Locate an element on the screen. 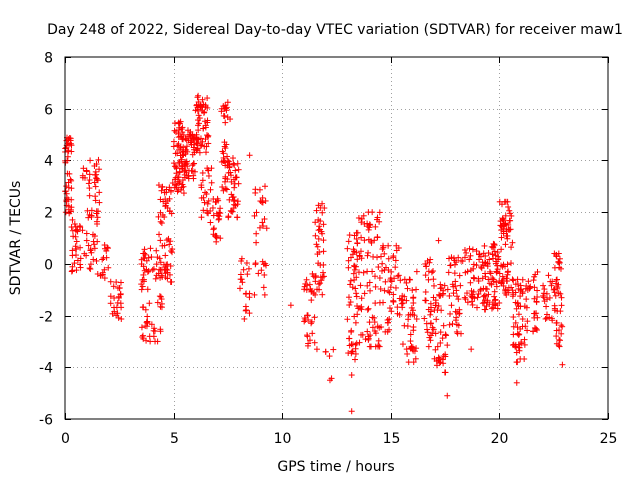 Image resolution: width=640 pixels, height=480 pixels. x-tick-label: 15 is located at coordinates (392, 439).